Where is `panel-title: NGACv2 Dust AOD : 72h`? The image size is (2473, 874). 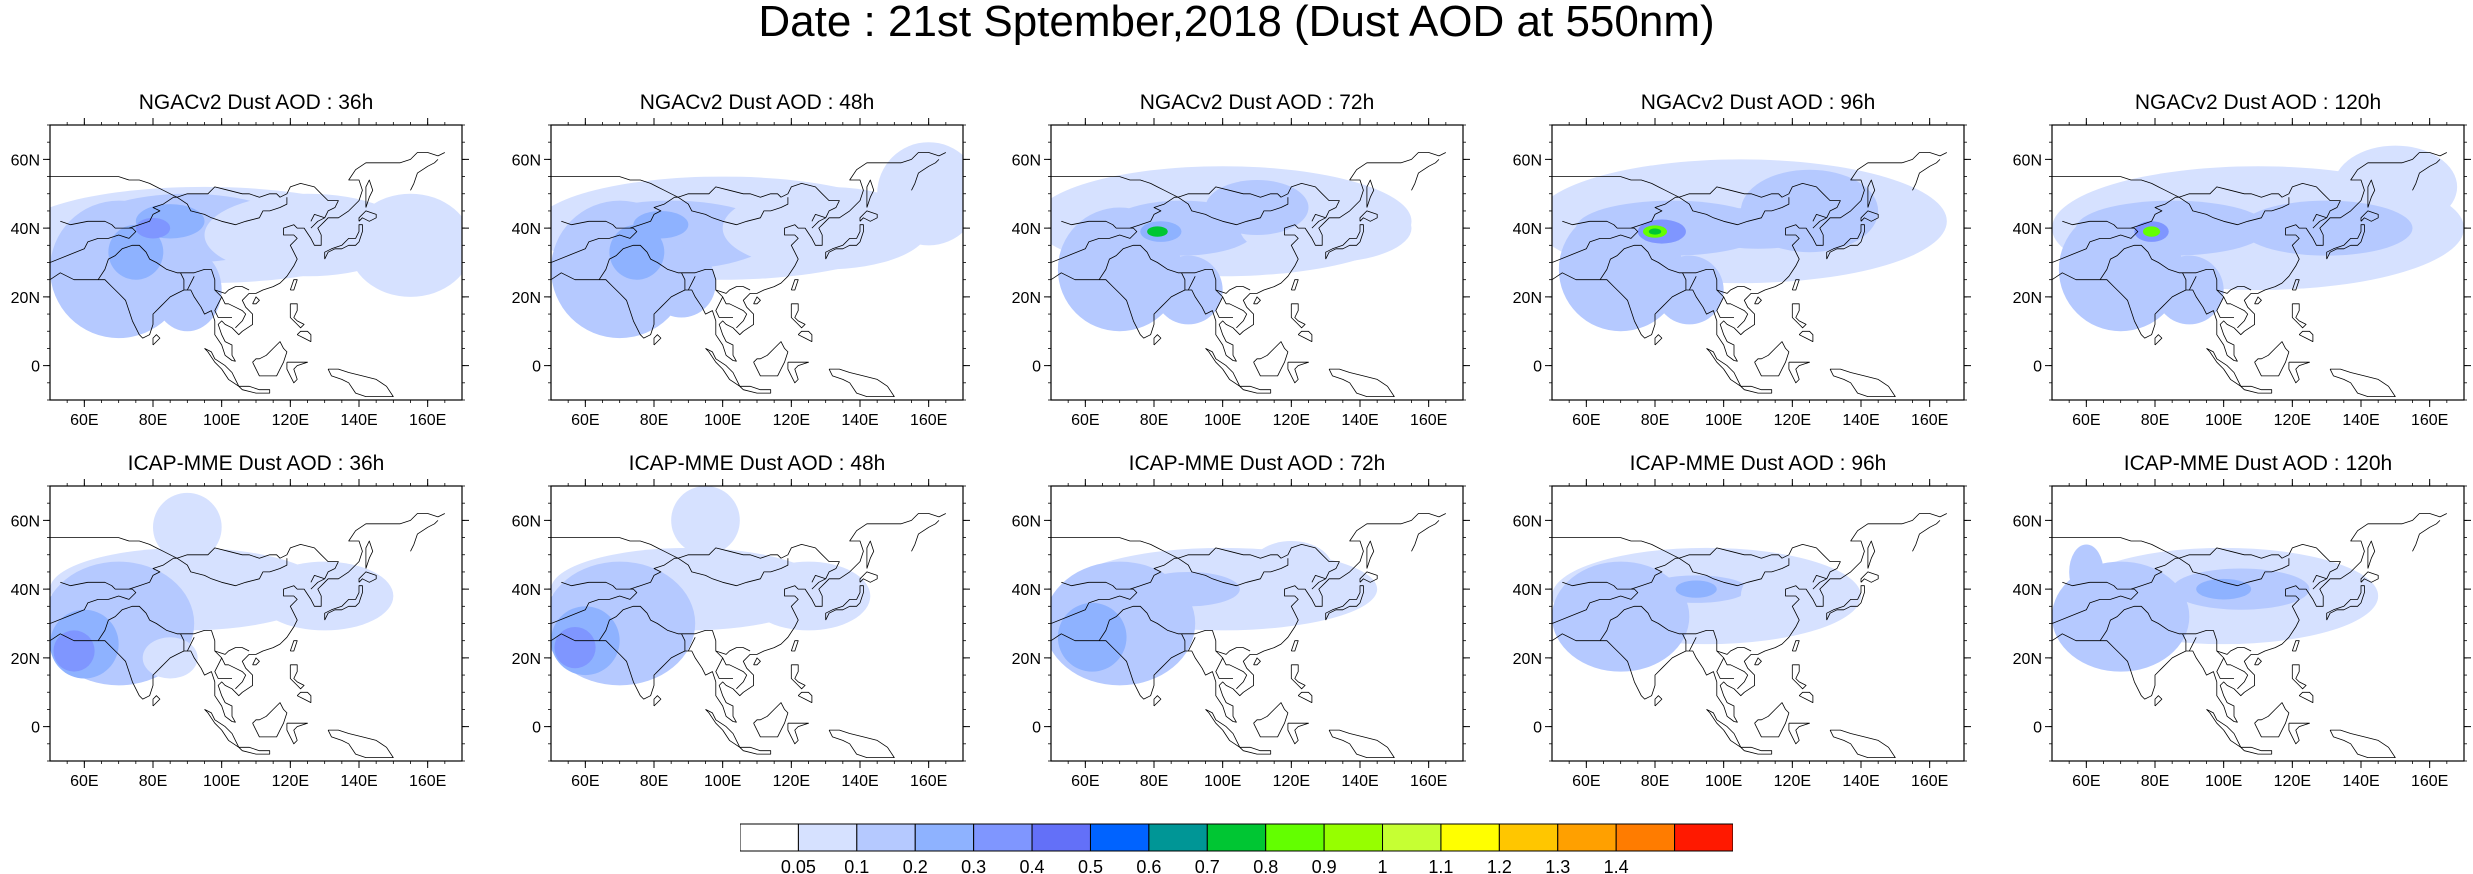 panel-title: NGACv2 Dust AOD : 72h is located at coordinates (1257, 102).